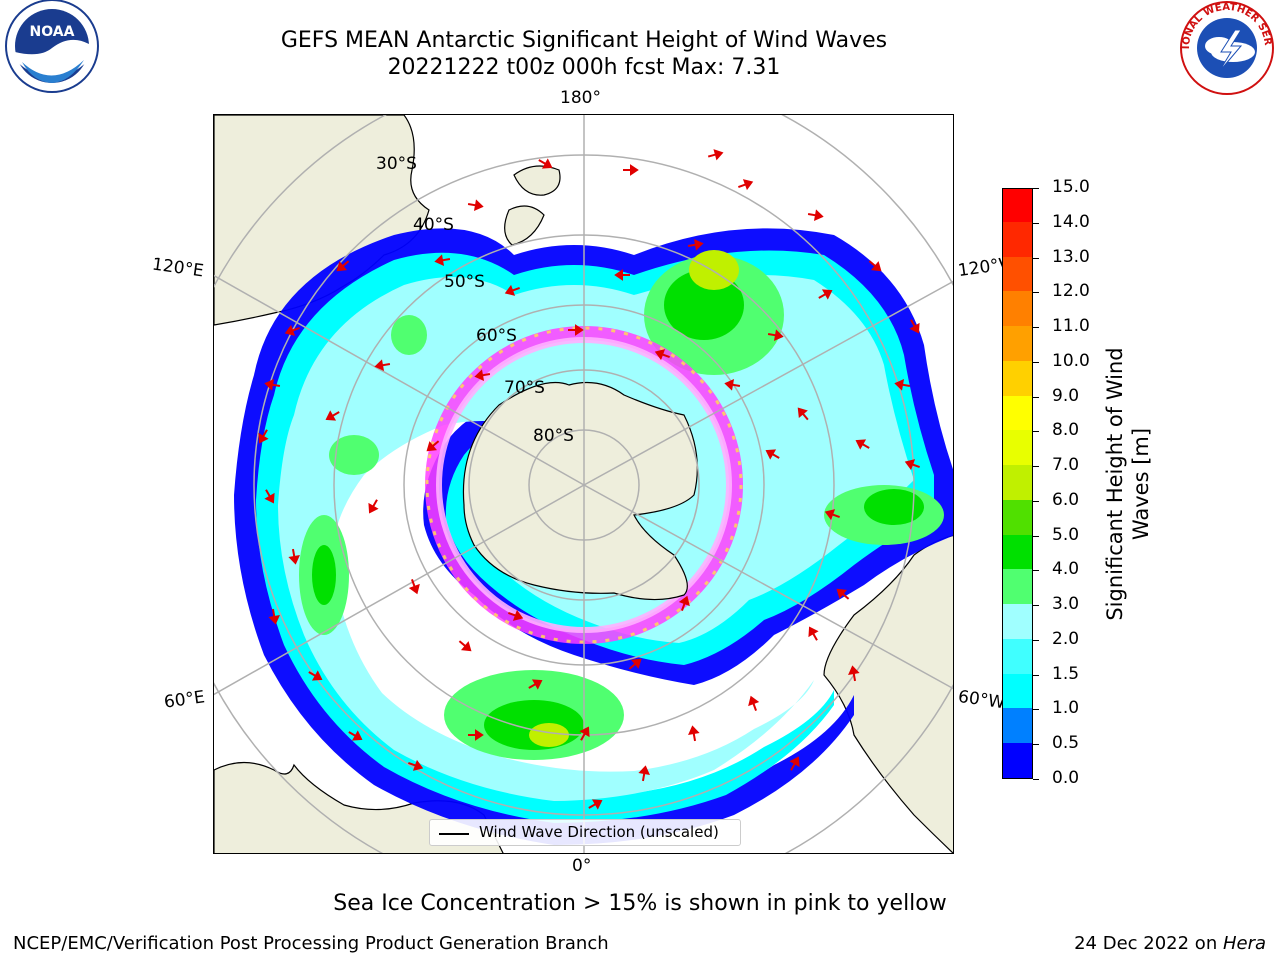 The width and height of the screenshot is (1280, 960). What do you see at coordinates (1225, 50) in the screenshot?
I see `nws-logo: NATIONAL WEATHER SERVICE` at bounding box center [1225, 50].